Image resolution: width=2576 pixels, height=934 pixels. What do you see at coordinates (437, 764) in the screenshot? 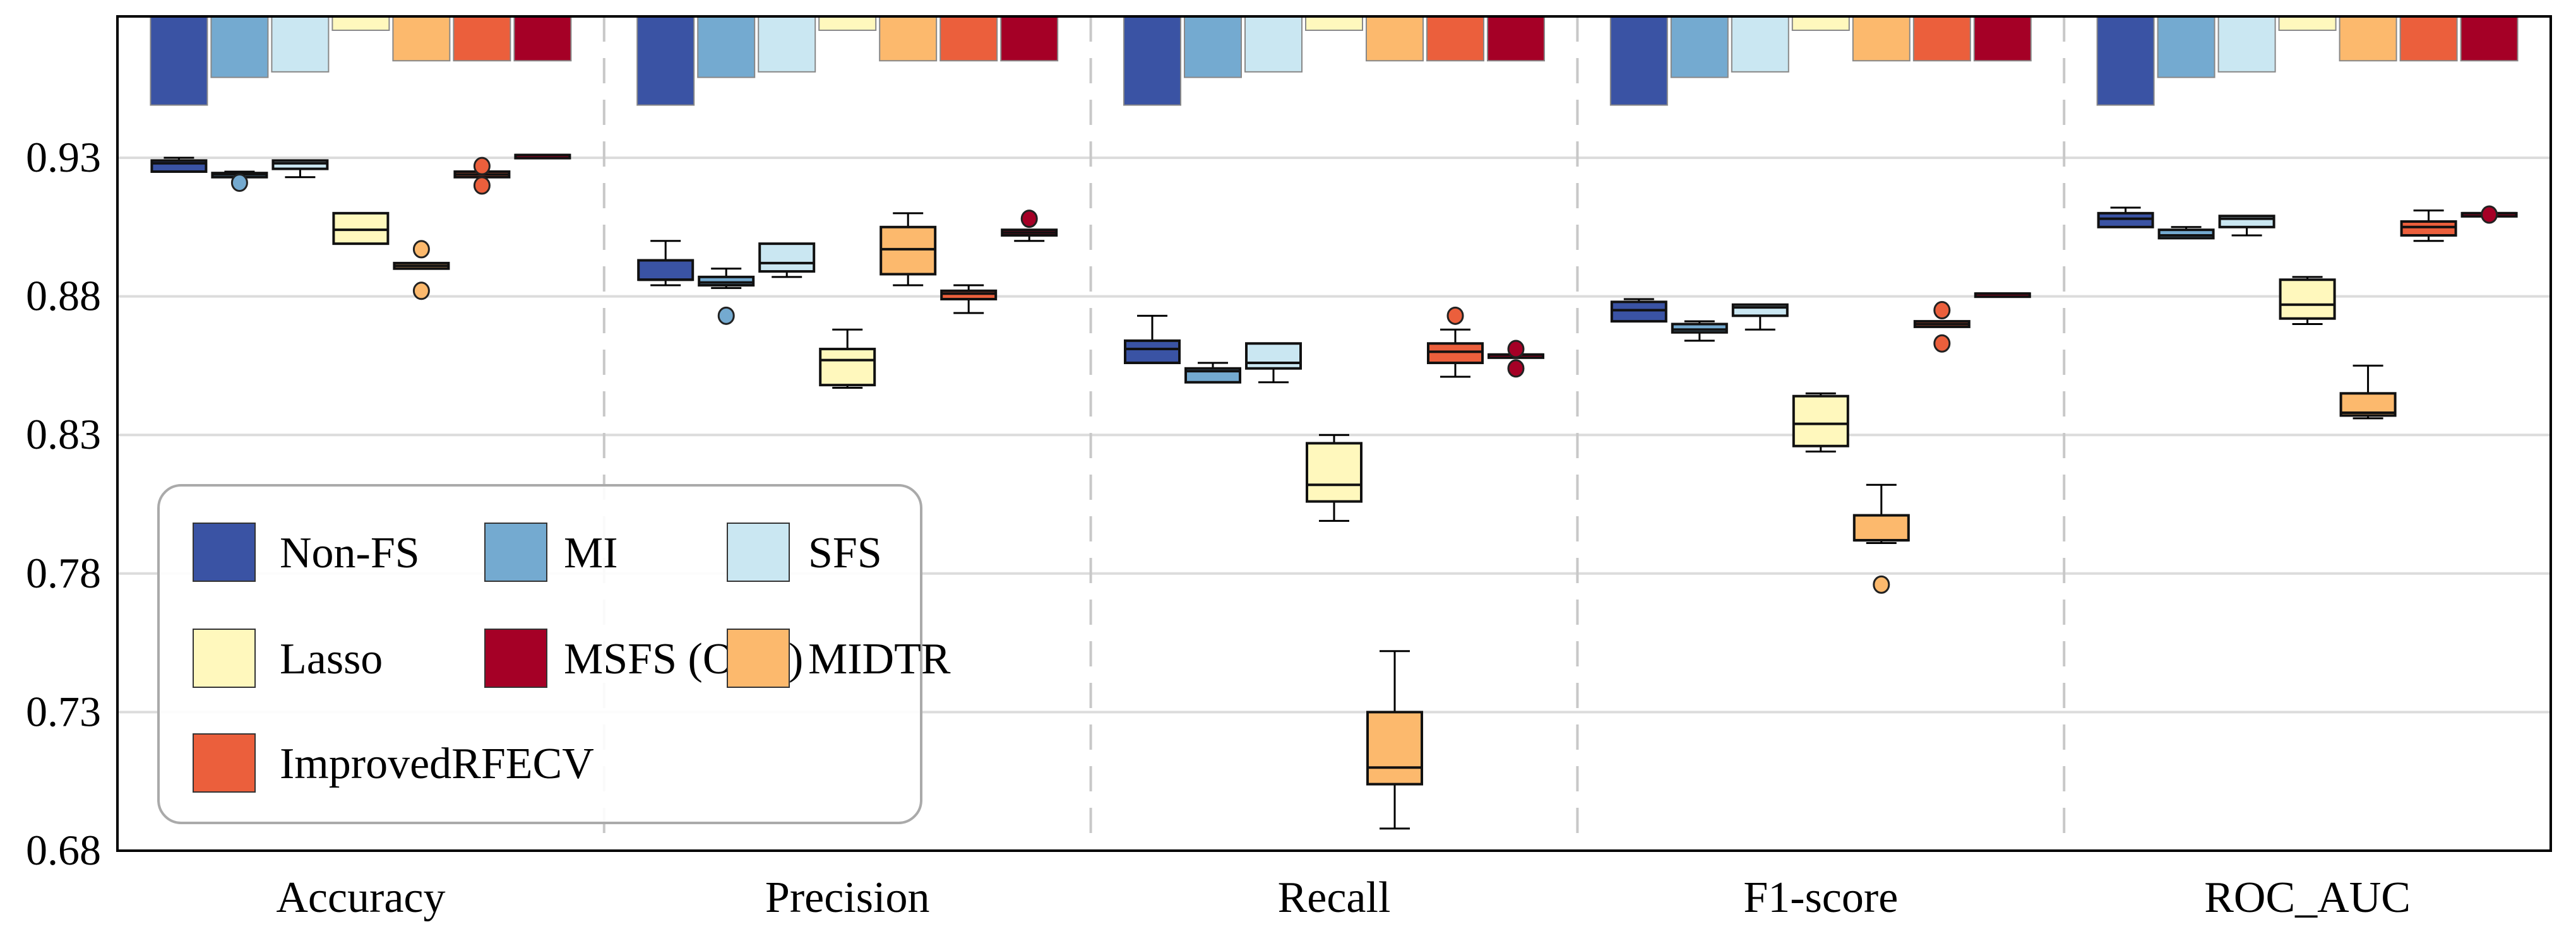
I see `legend-label: ImprovedRFECV` at bounding box center [437, 764].